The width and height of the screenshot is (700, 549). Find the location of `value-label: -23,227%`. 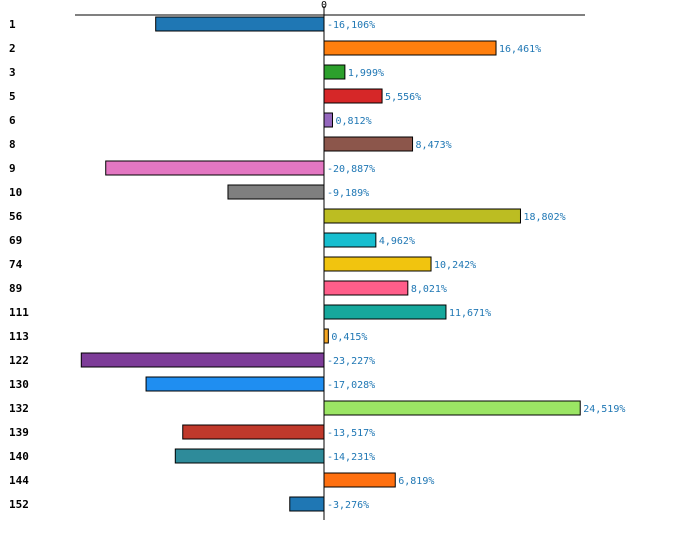

value-label: -23,227% is located at coordinates (351, 361).